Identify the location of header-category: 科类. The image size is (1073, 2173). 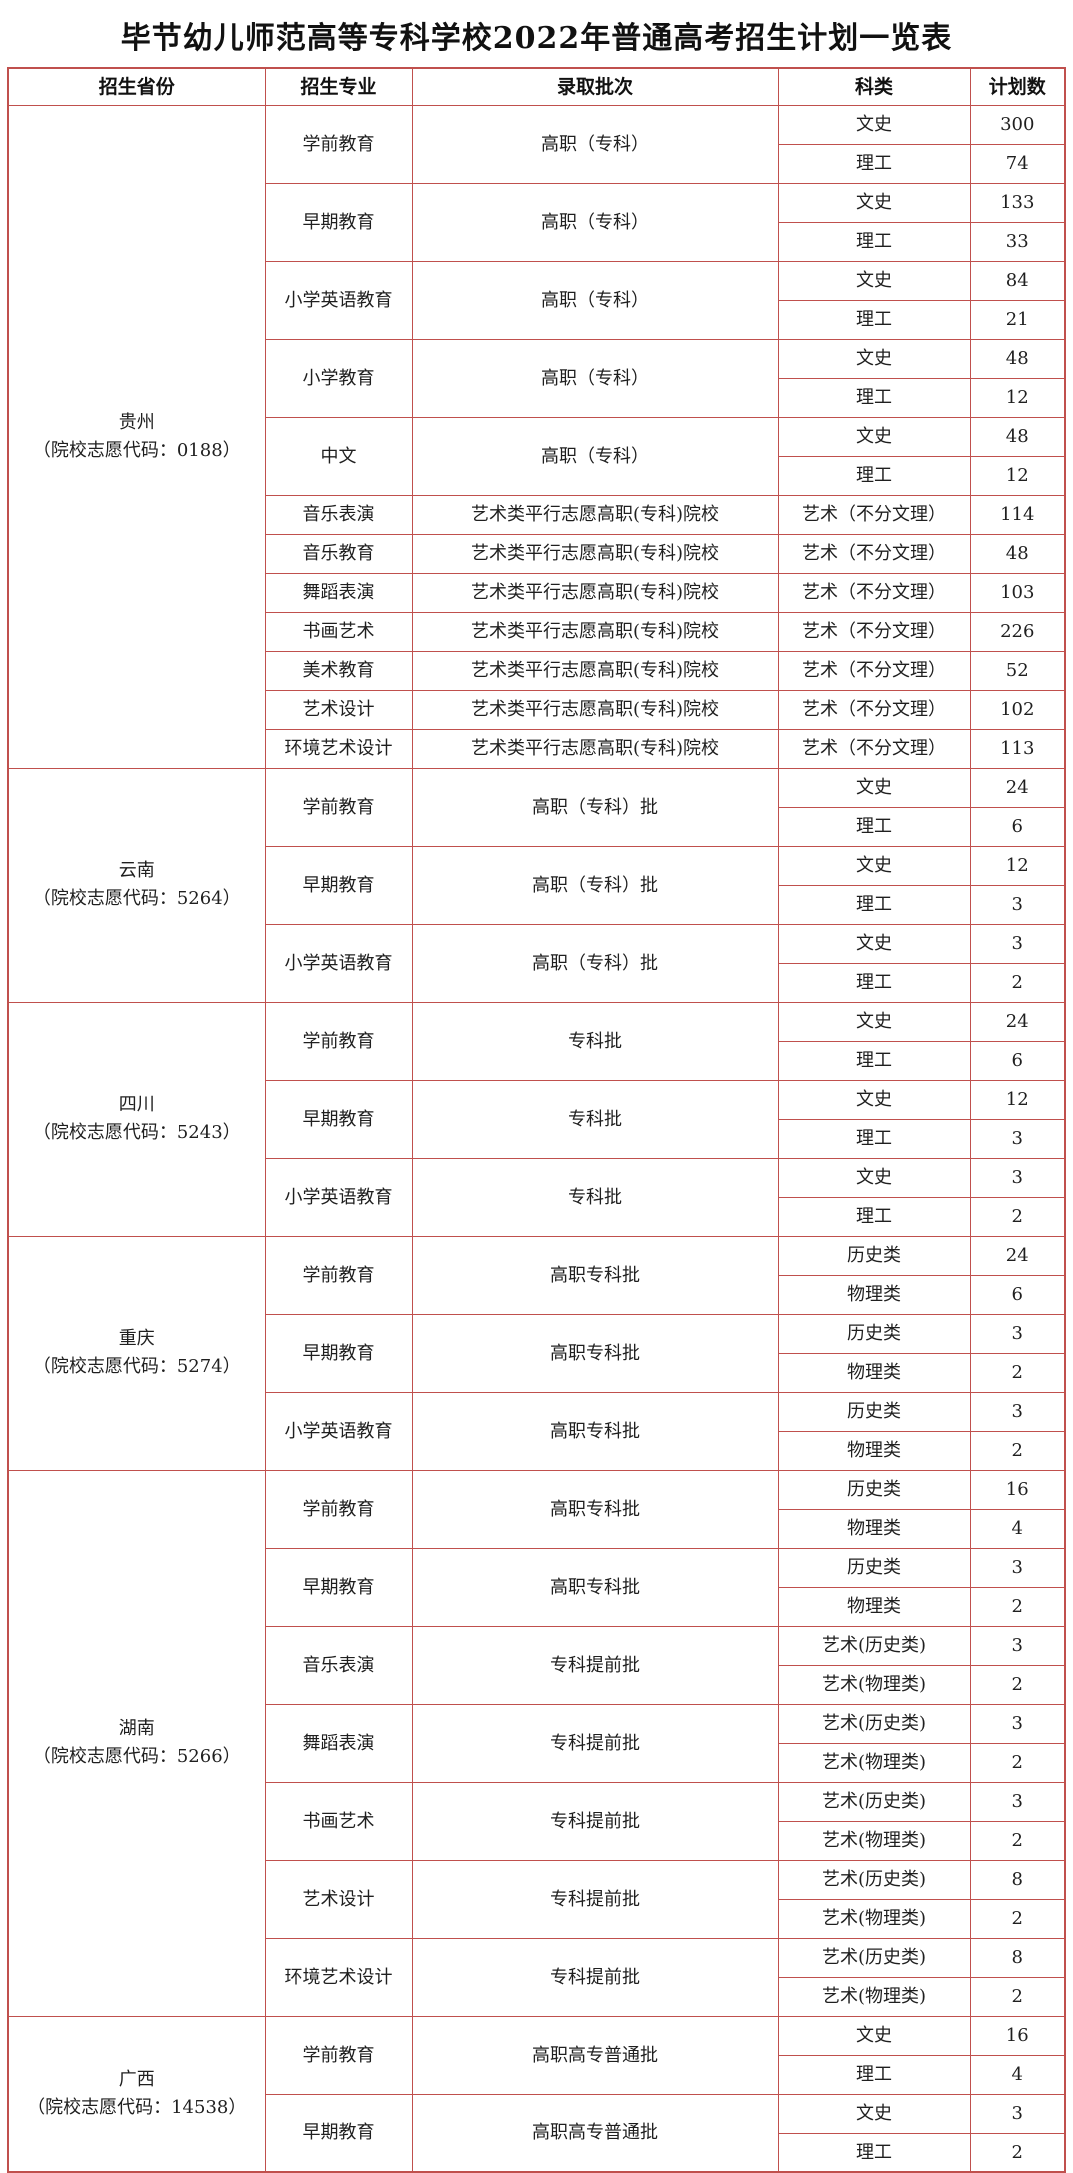
(874, 86).